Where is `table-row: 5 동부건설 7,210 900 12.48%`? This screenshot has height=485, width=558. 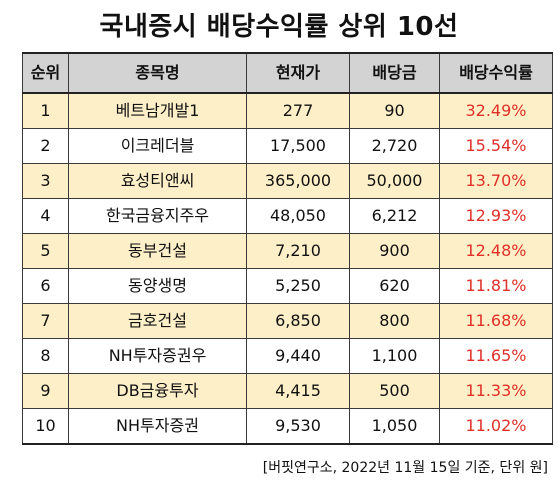 table-row: 5 동부건설 7,210 900 12.48% is located at coordinates (287, 251).